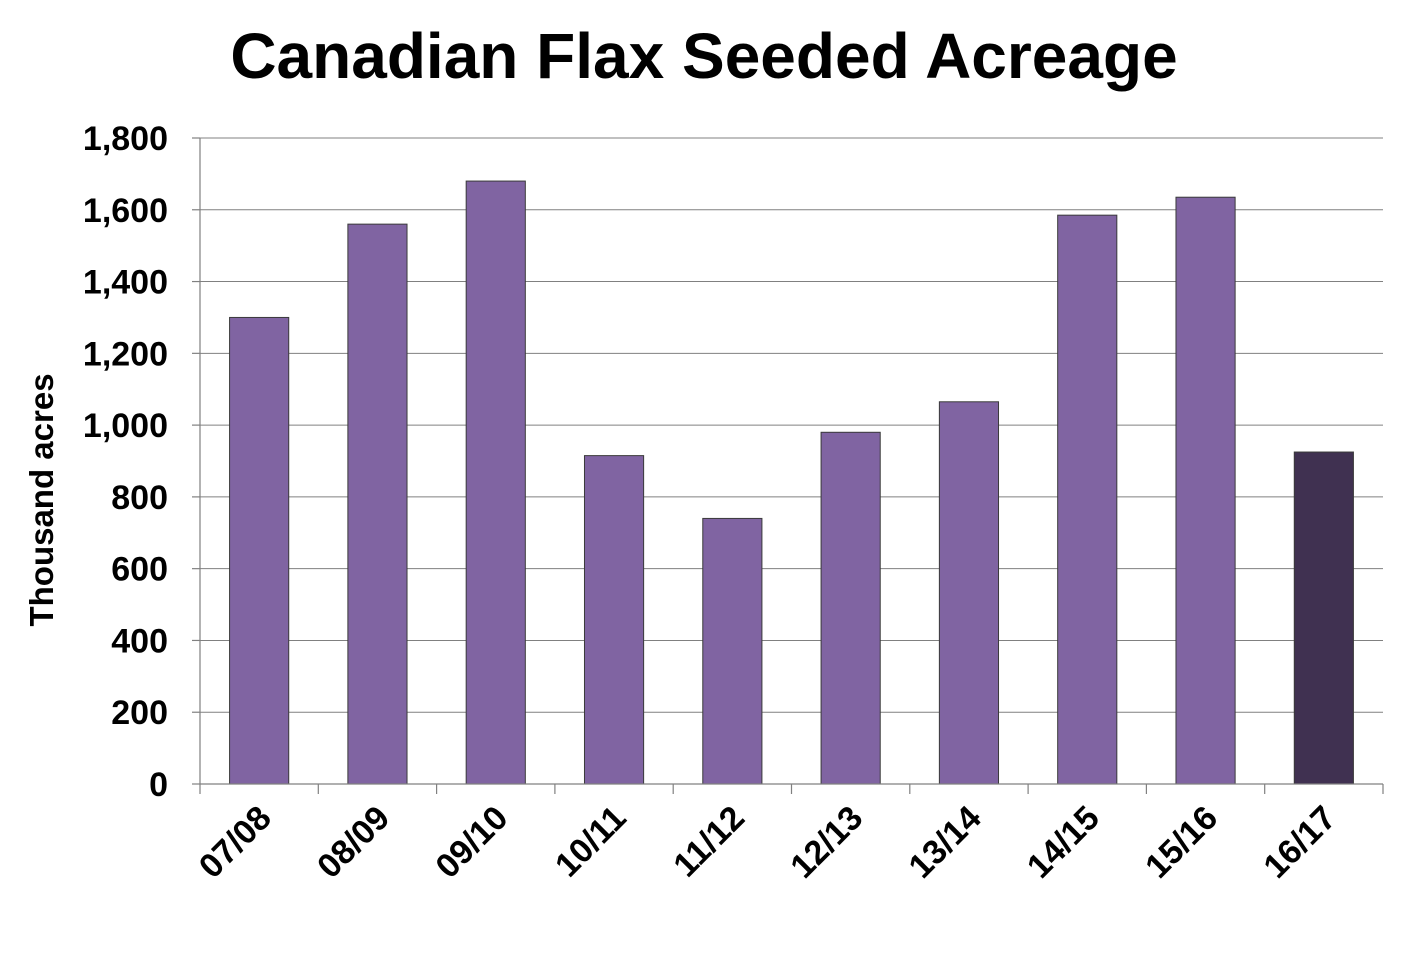 The image size is (1408, 956). Describe the element at coordinates (125, 426) in the screenshot. I see `y-tick-label: 1,000` at that location.